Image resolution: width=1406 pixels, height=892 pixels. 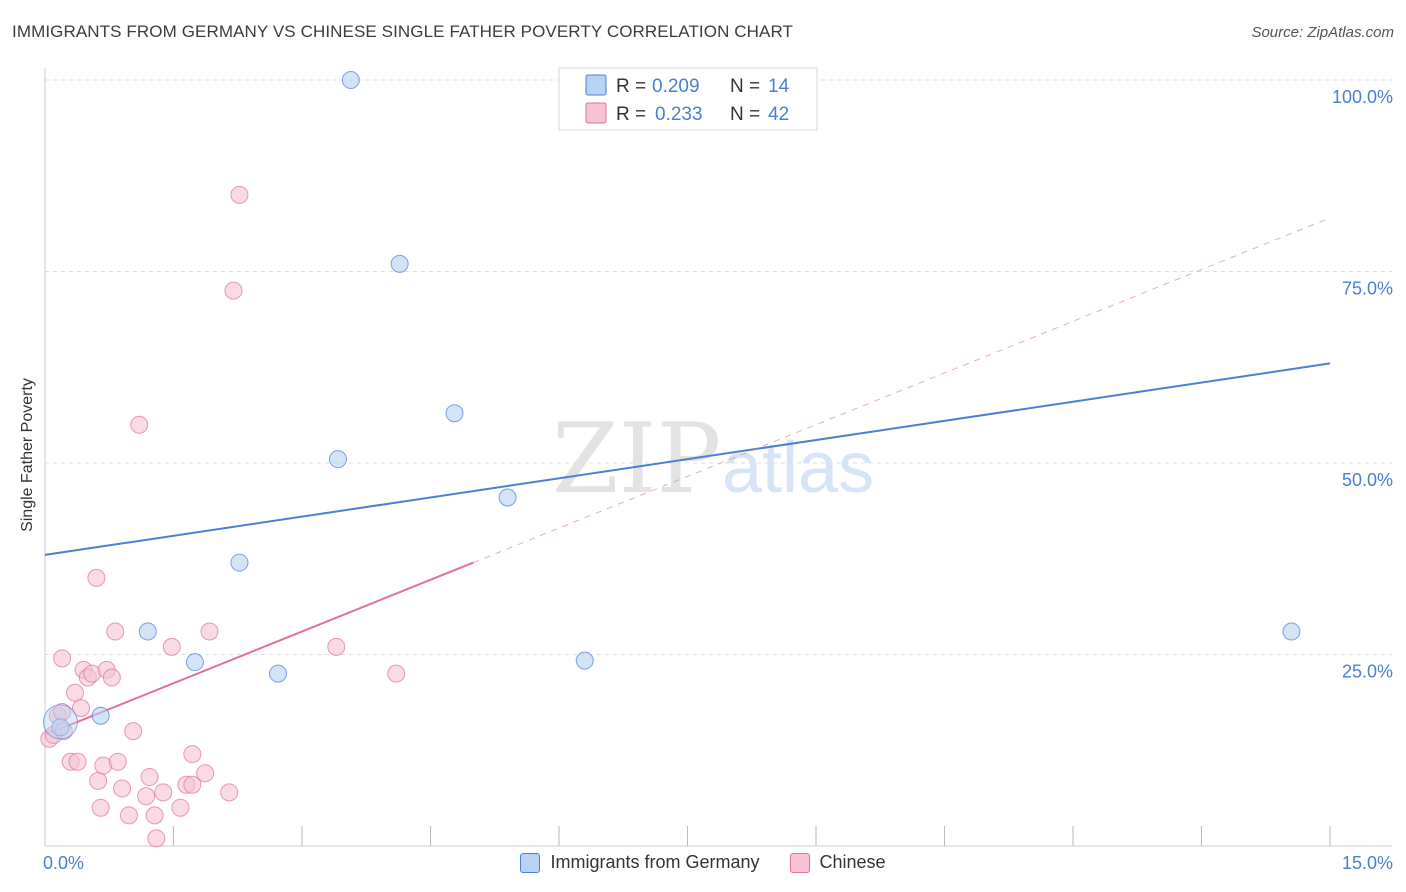 What do you see at coordinates (1367, 289) in the screenshot?
I see `y-tick-label: 75.0%` at bounding box center [1367, 289].